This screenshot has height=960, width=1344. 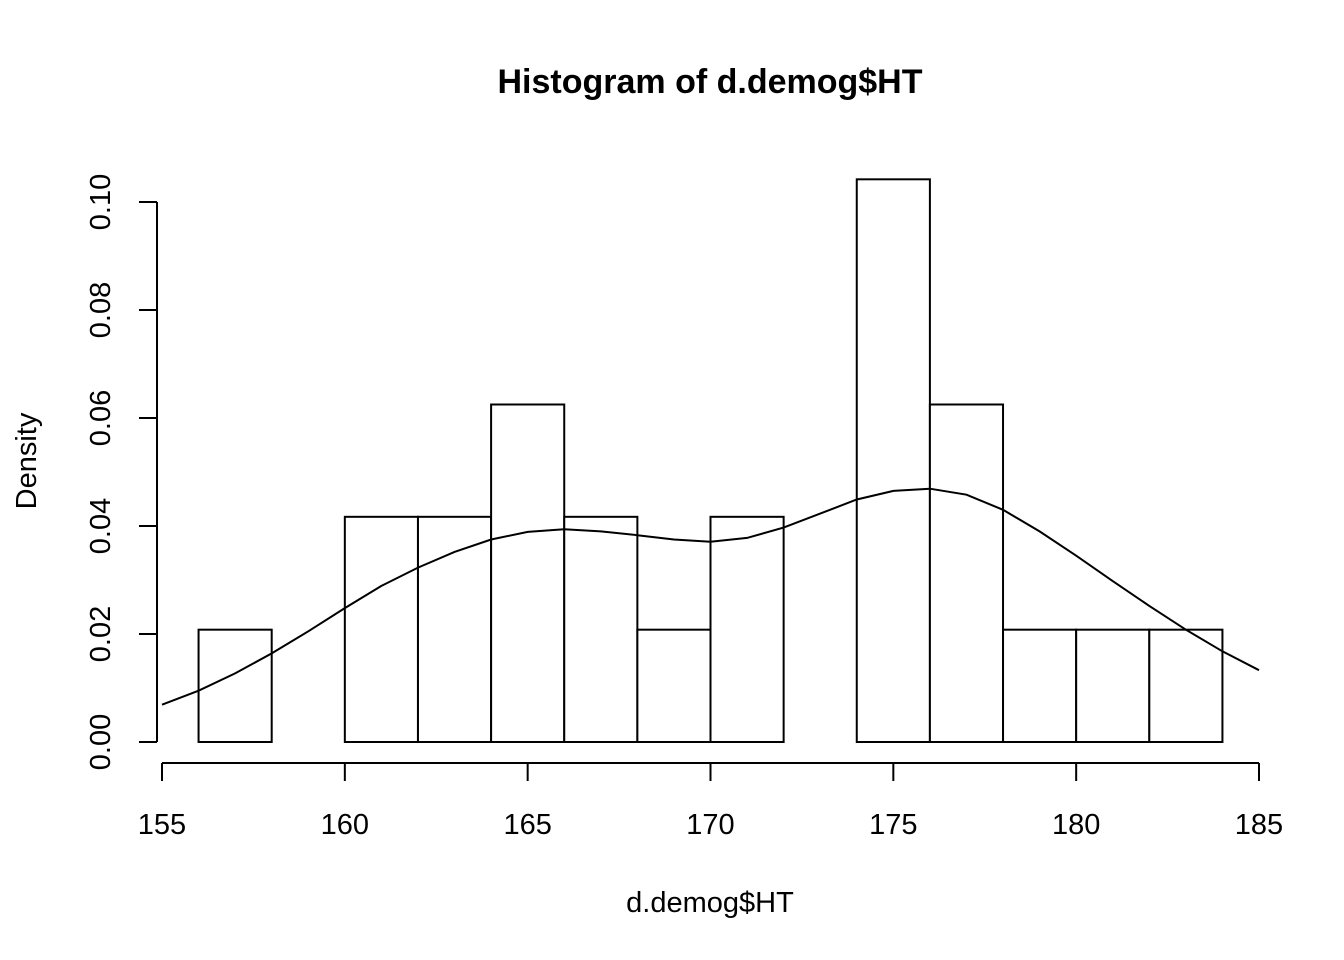 What do you see at coordinates (893, 825) in the screenshot?
I see `x-tick-label: 175` at bounding box center [893, 825].